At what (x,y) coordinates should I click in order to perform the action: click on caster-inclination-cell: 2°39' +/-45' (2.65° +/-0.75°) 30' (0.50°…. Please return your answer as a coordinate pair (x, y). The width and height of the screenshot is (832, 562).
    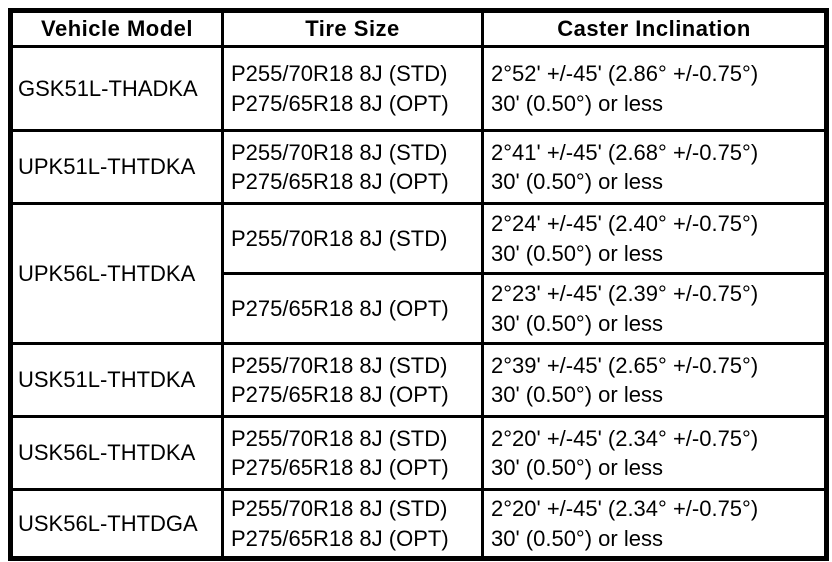
    Looking at the image, I should click on (654, 380).